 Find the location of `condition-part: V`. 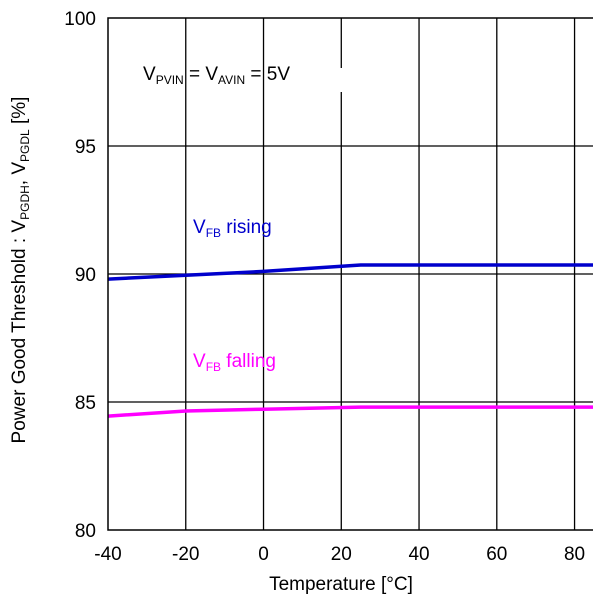

condition-part: V is located at coordinates (149, 74).